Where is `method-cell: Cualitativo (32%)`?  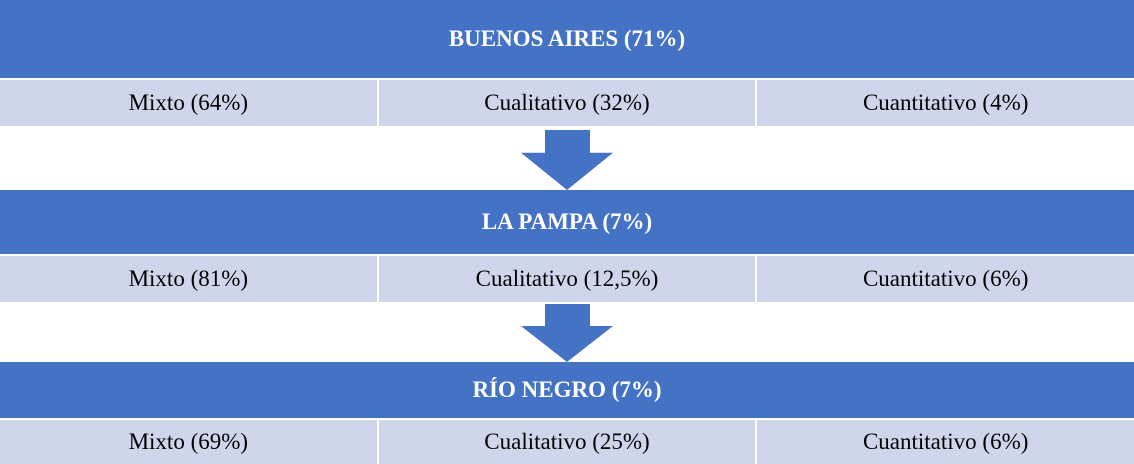
method-cell: Cualitativo (32%) is located at coordinates (567, 103).